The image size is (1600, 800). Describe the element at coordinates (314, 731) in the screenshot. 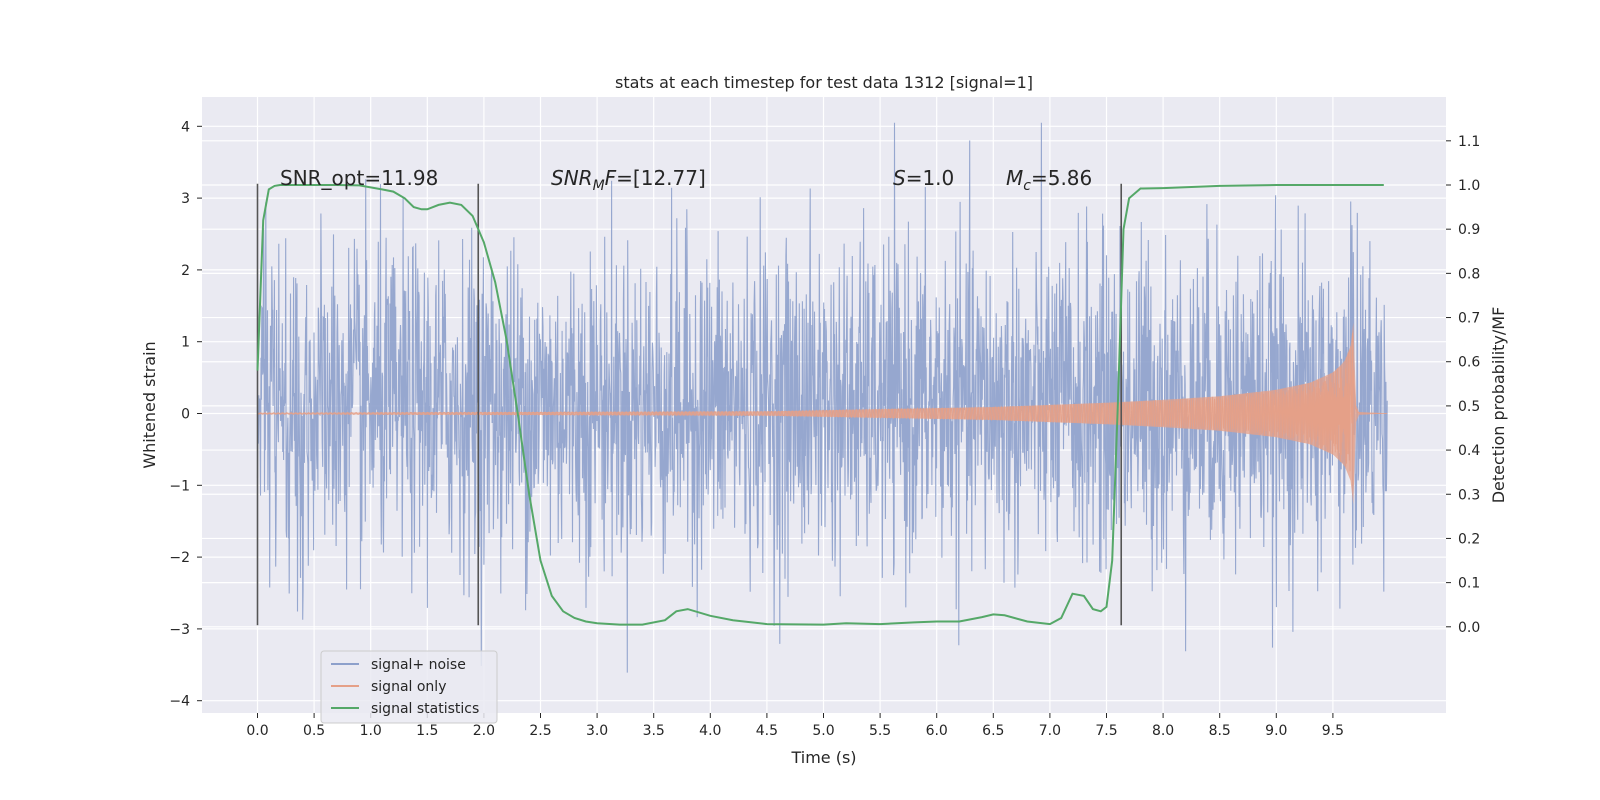

I see `x-tick-label: 0.5` at that location.